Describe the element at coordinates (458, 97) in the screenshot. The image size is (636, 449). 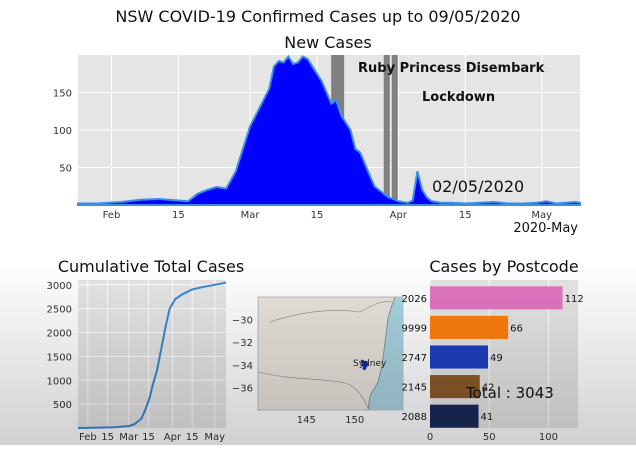
I see `annotation-label: Lockdown` at that location.